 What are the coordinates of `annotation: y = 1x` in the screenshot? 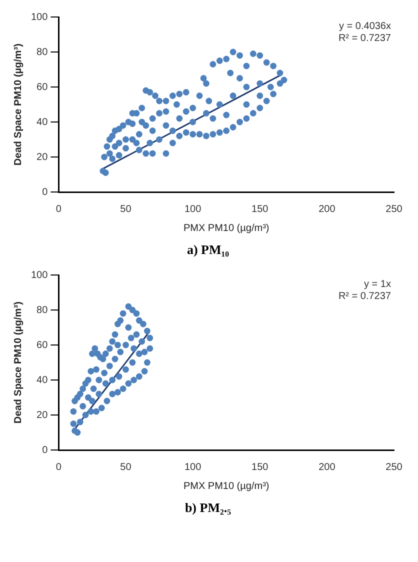 It's located at (377, 284).